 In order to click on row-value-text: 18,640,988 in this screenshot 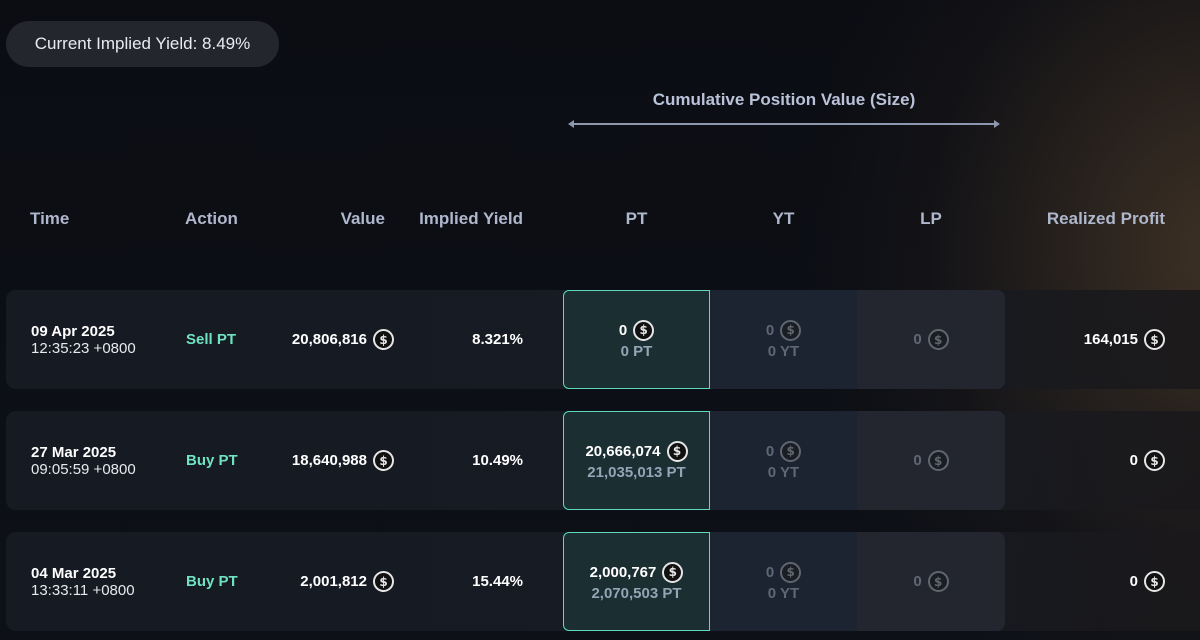, I will do `click(329, 460)`.